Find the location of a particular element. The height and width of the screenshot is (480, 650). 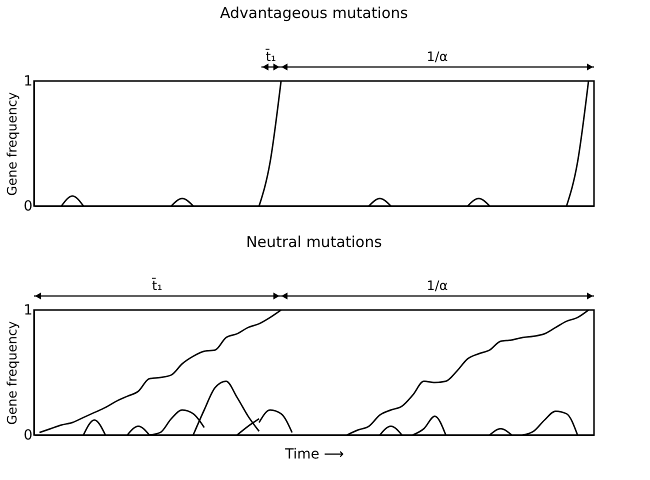

chart-title: Neutral mutations is located at coordinates (314, 242).